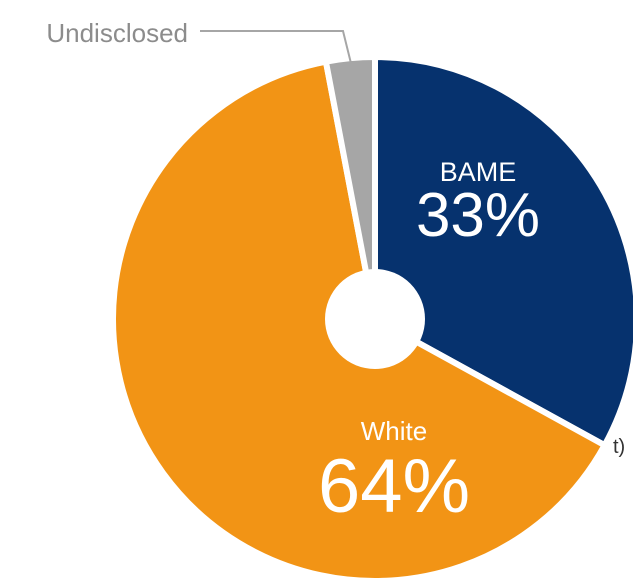 The image size is (633, 588). I want to click on slice-category-label: BAME, so click(478, 172).